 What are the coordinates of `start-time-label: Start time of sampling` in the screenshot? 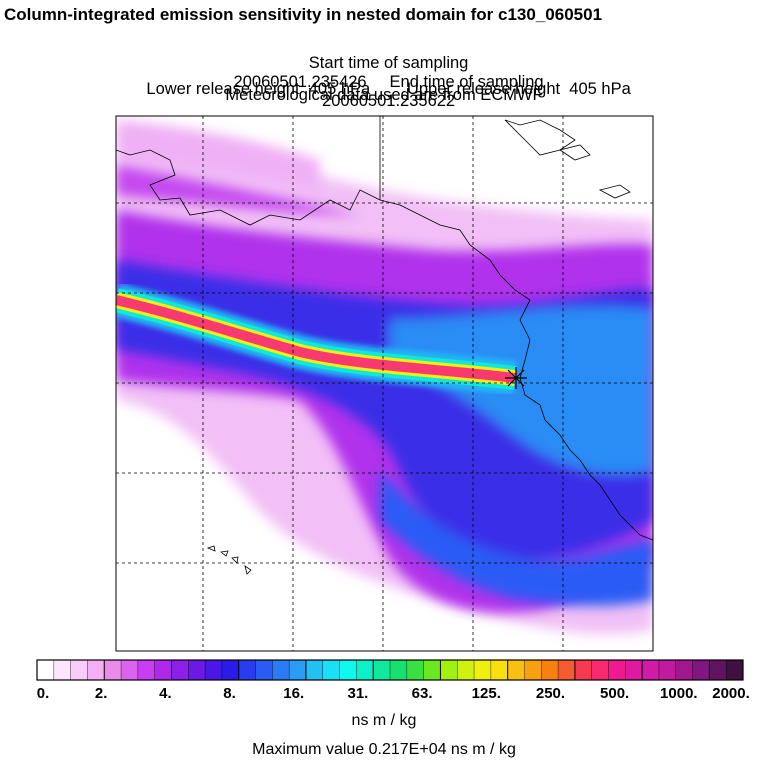 It's located at (388, 63).